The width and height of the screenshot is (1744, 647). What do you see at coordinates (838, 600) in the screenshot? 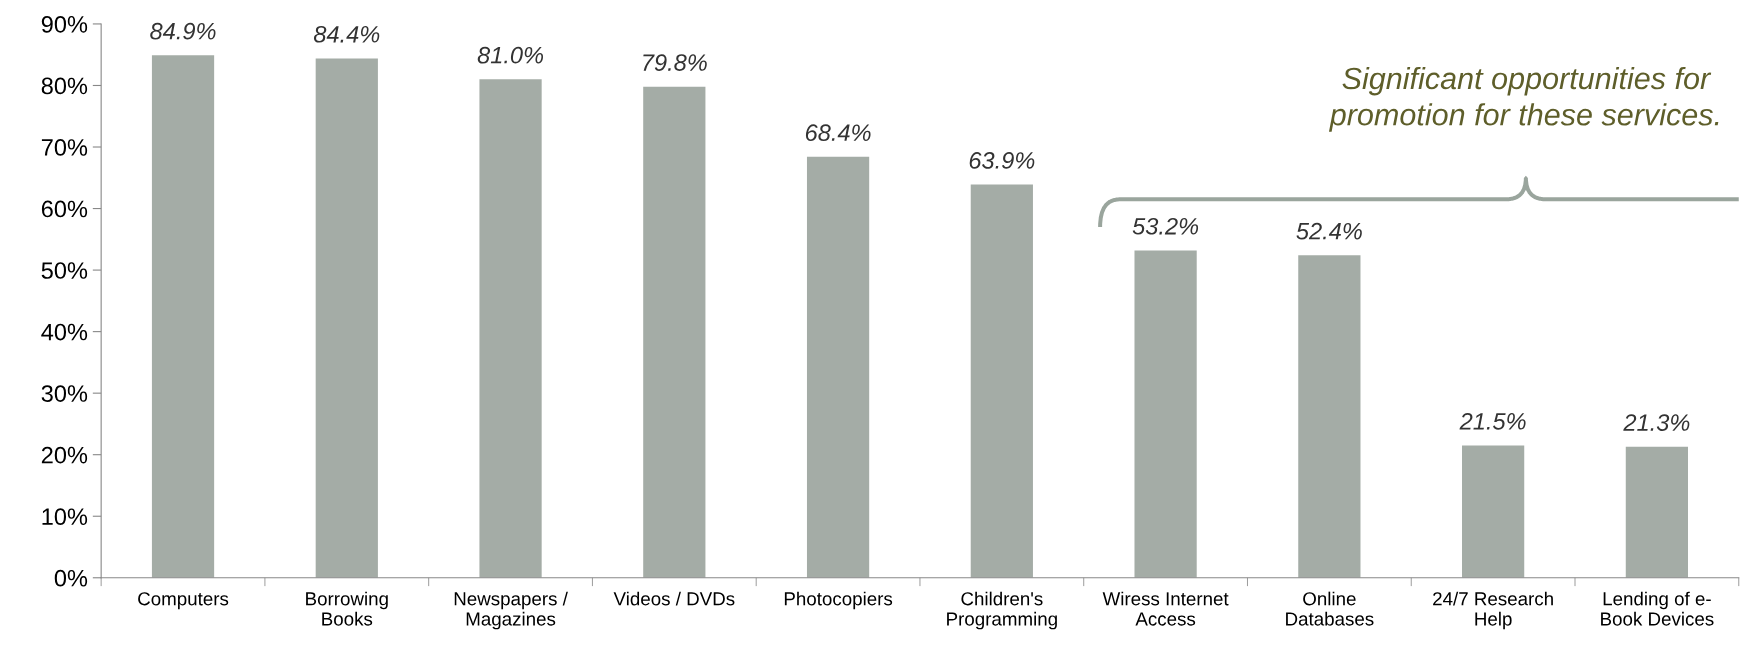
I see `x-tick-label: Photocopiers` at bounding box center [838, 600].